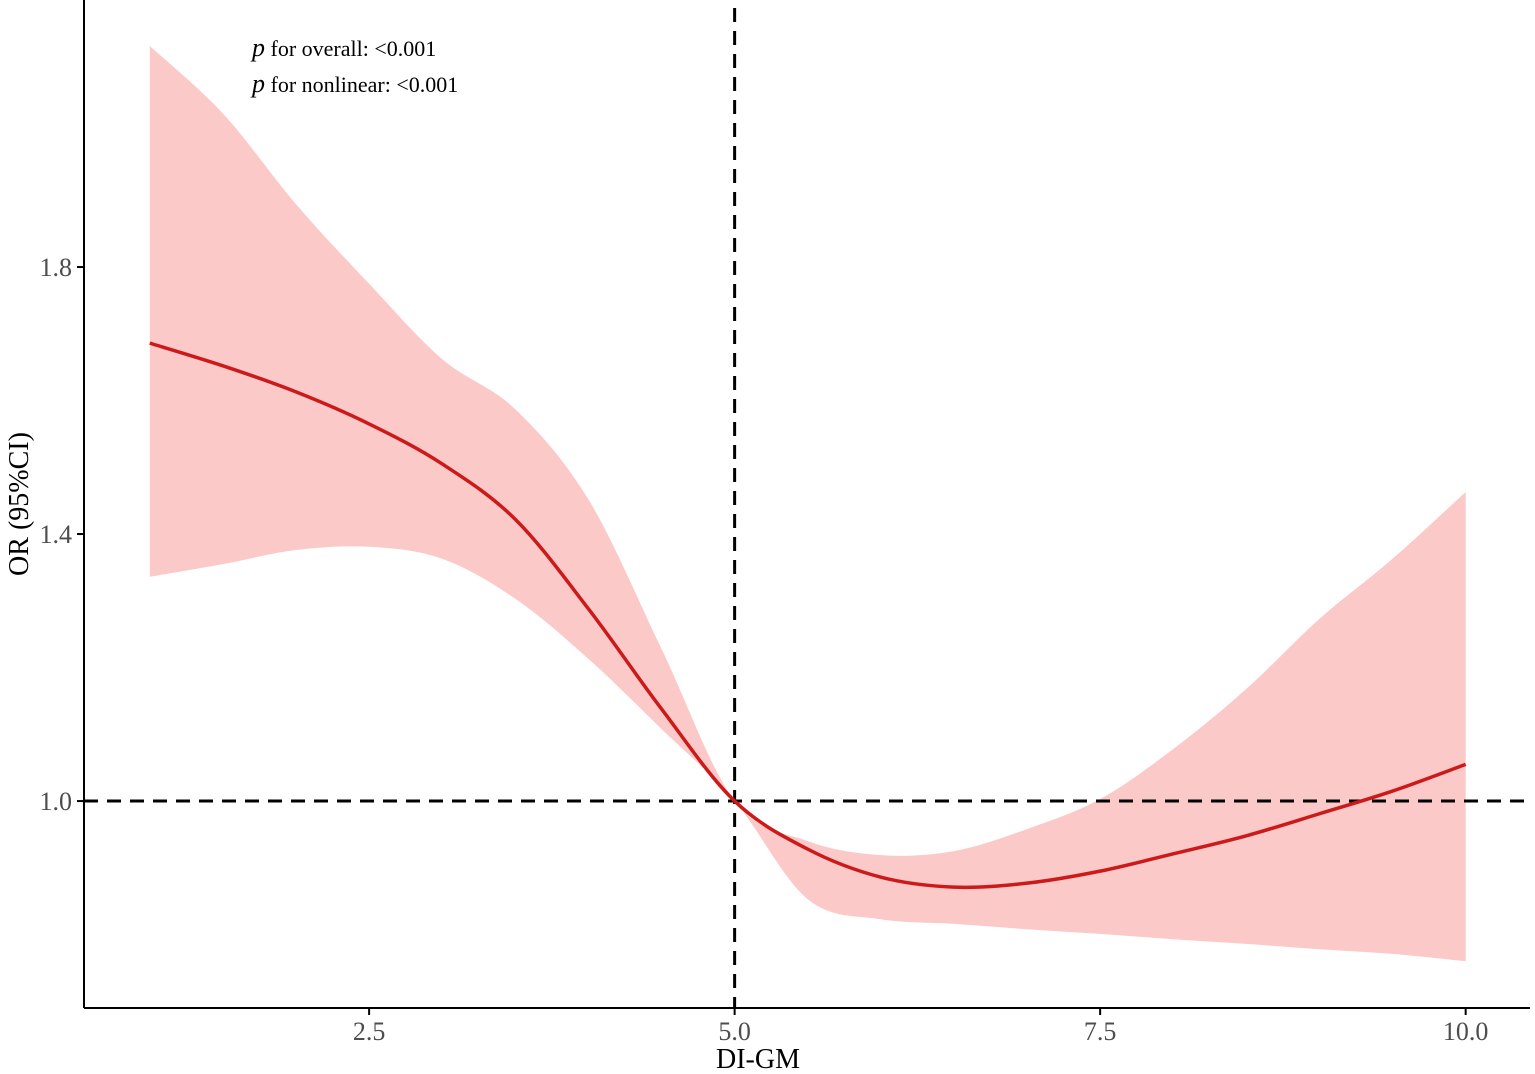 The width and height of the screenshot is (1535, 1074). I want to click on y-tick-label: 1.0, so click(56, 801).